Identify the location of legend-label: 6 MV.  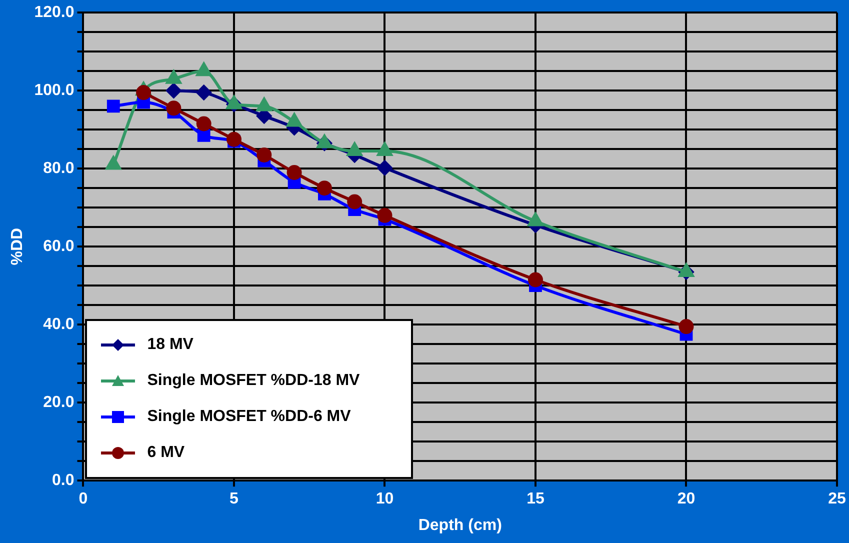
(166, 453).